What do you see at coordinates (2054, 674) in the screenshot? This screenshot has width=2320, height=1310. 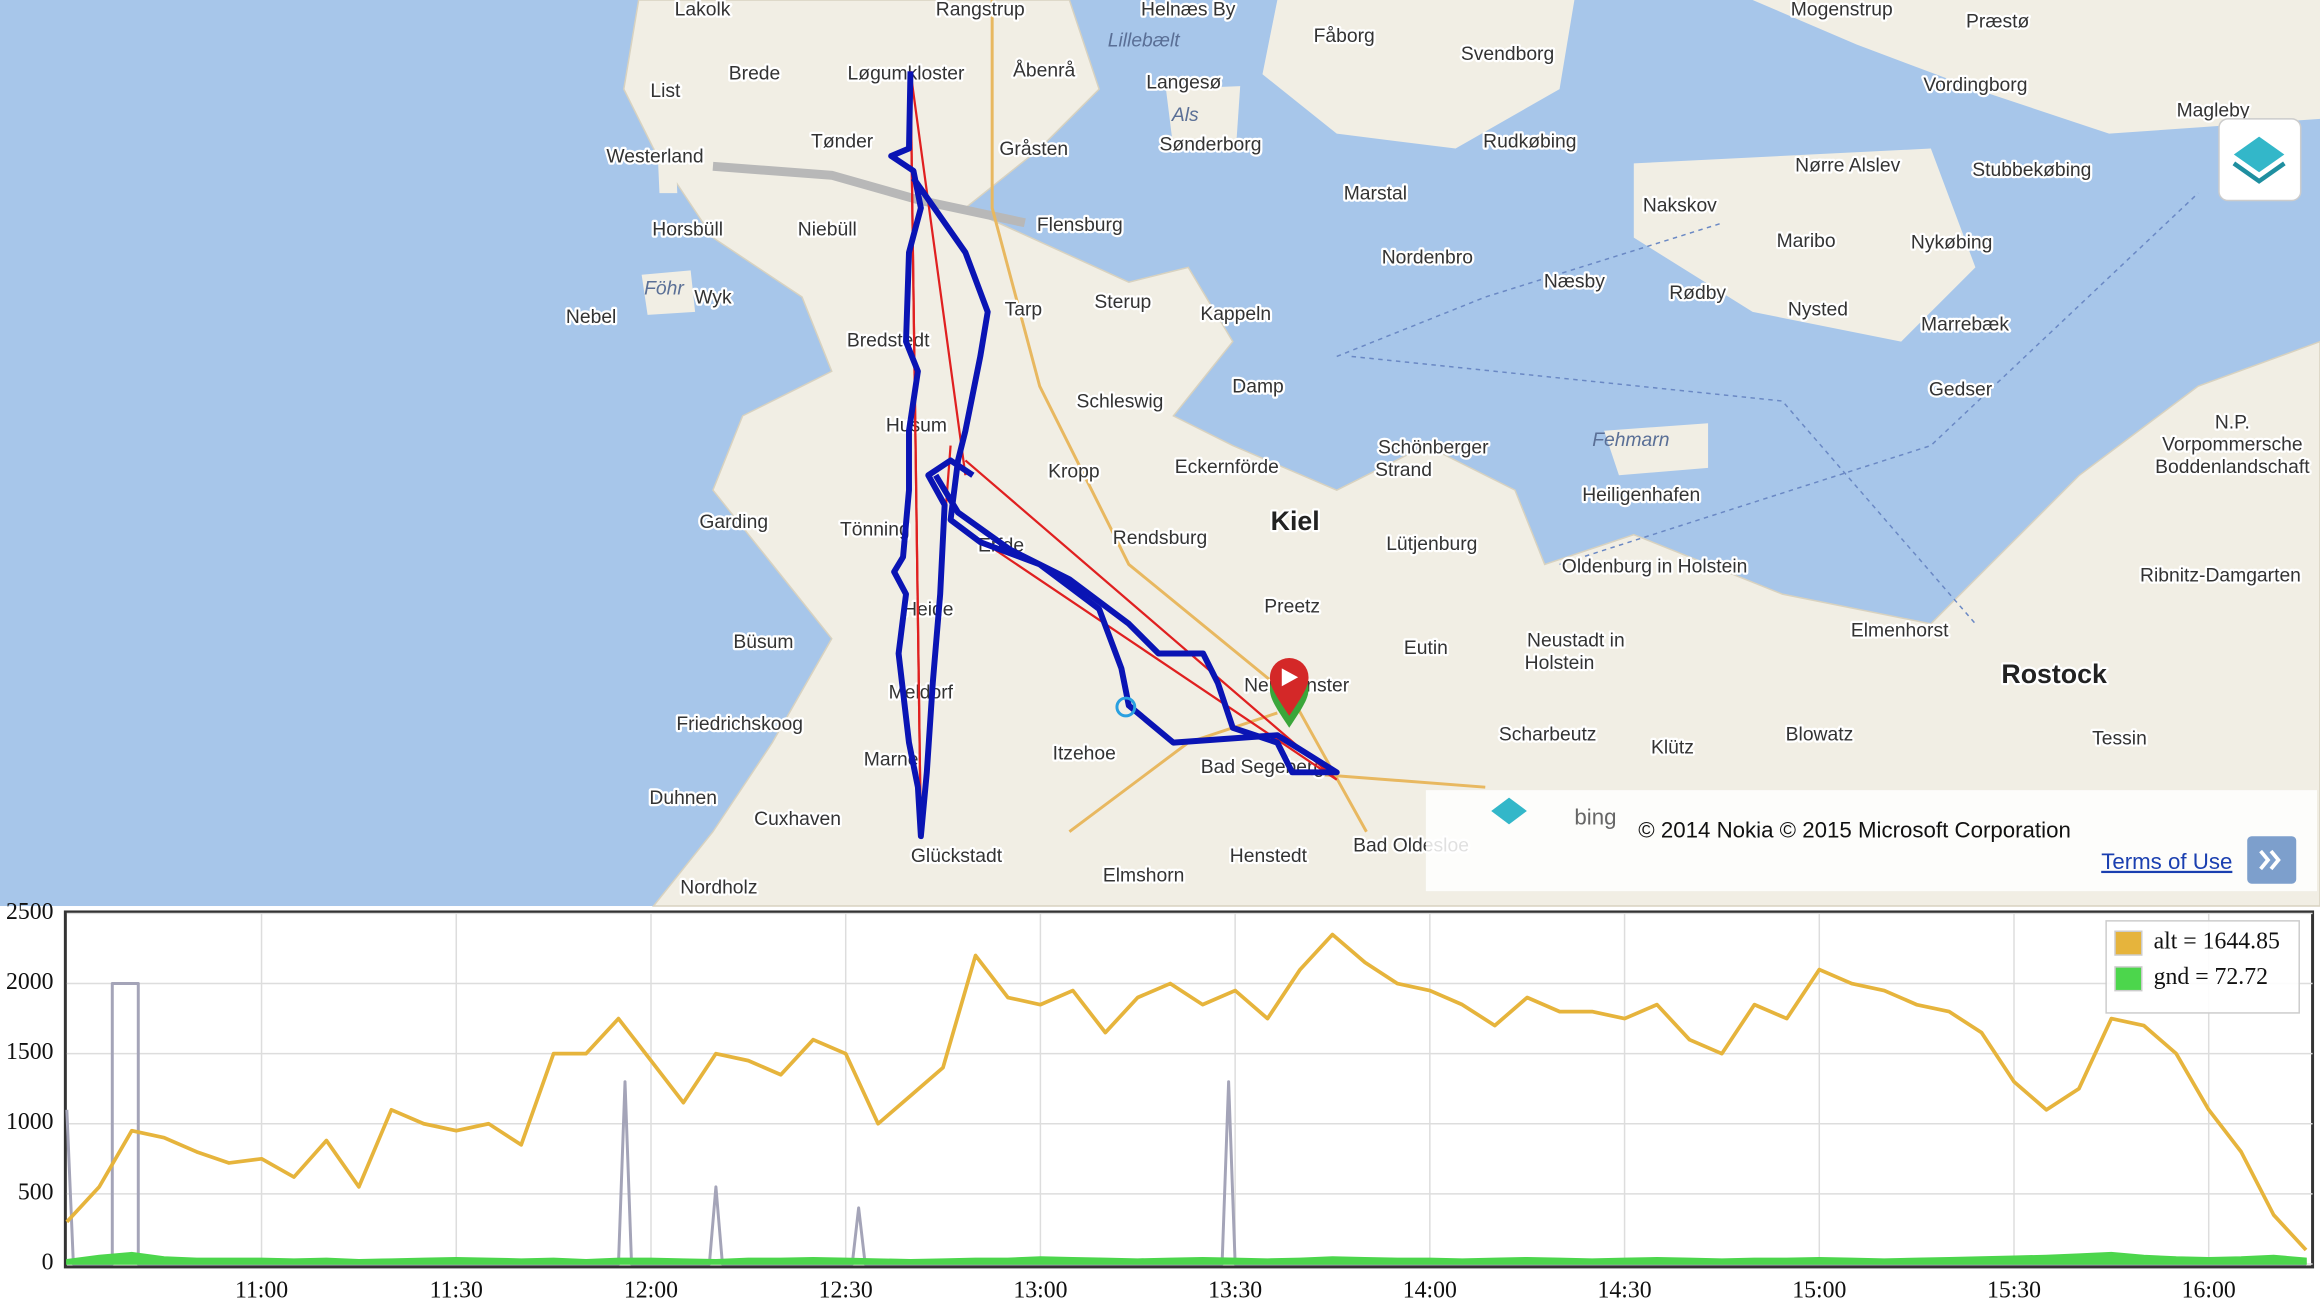 I see `place-label: Rostock` at bounding box center [2054, 674].